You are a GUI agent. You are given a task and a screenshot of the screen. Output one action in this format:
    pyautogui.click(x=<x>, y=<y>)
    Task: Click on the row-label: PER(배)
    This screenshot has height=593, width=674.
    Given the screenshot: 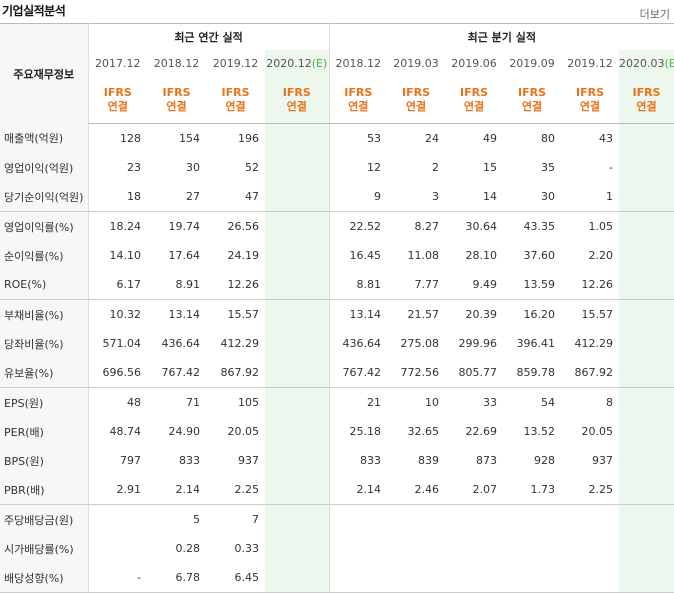 What is the action you would take?
    pyautogui.click(x=44, y=431)
    